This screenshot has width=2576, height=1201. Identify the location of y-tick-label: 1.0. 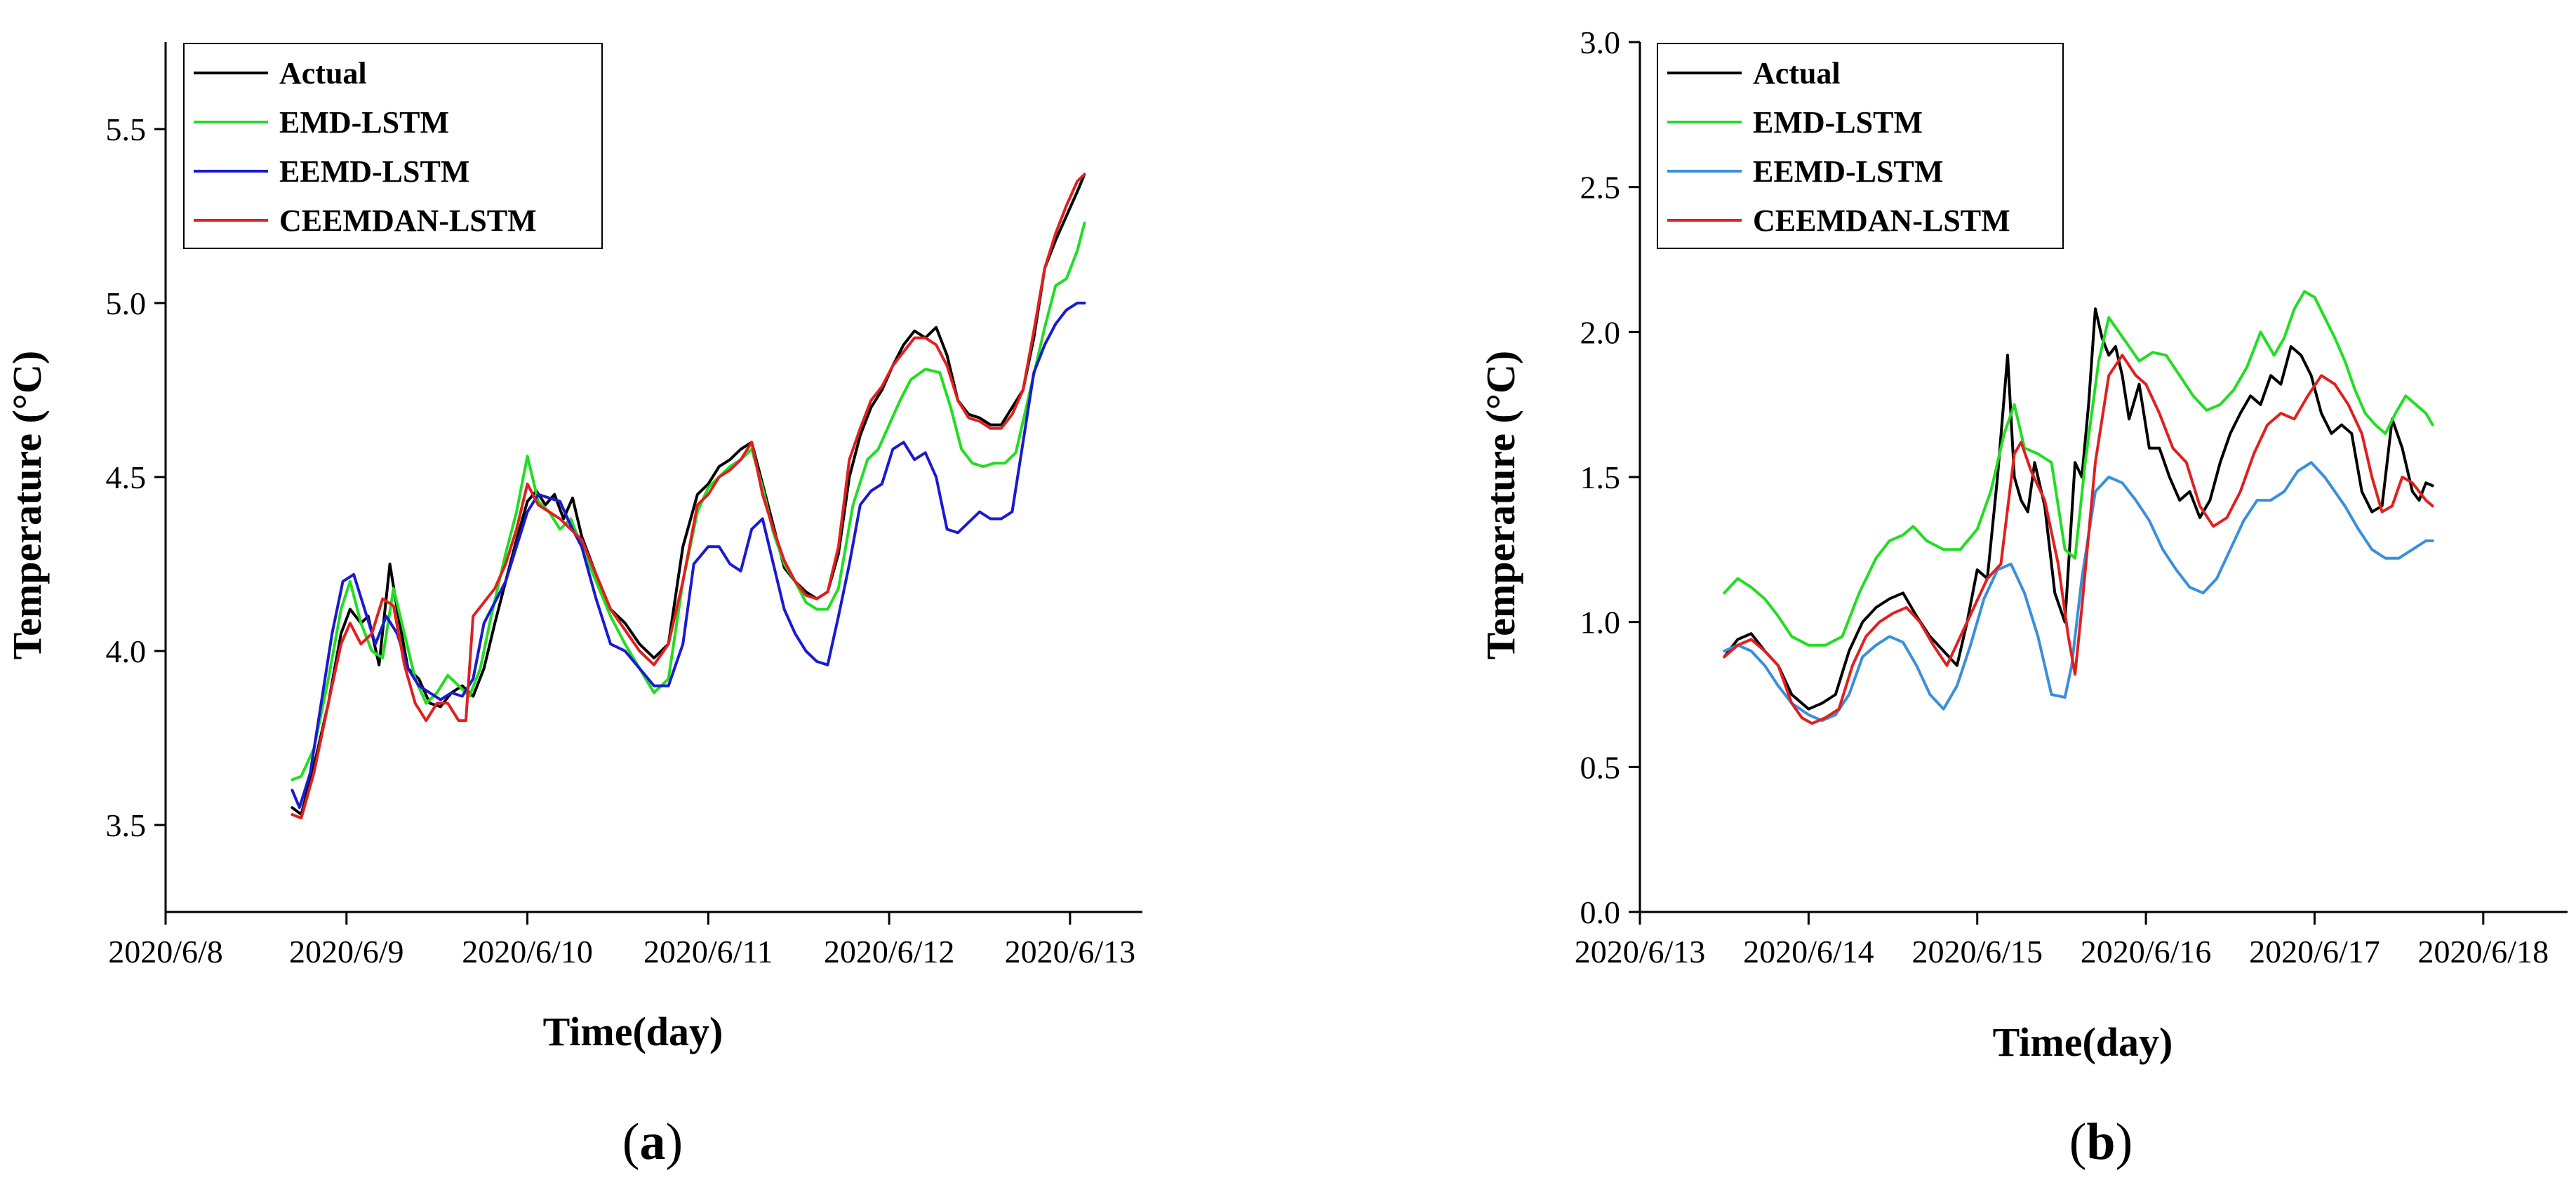
(1600, 622).